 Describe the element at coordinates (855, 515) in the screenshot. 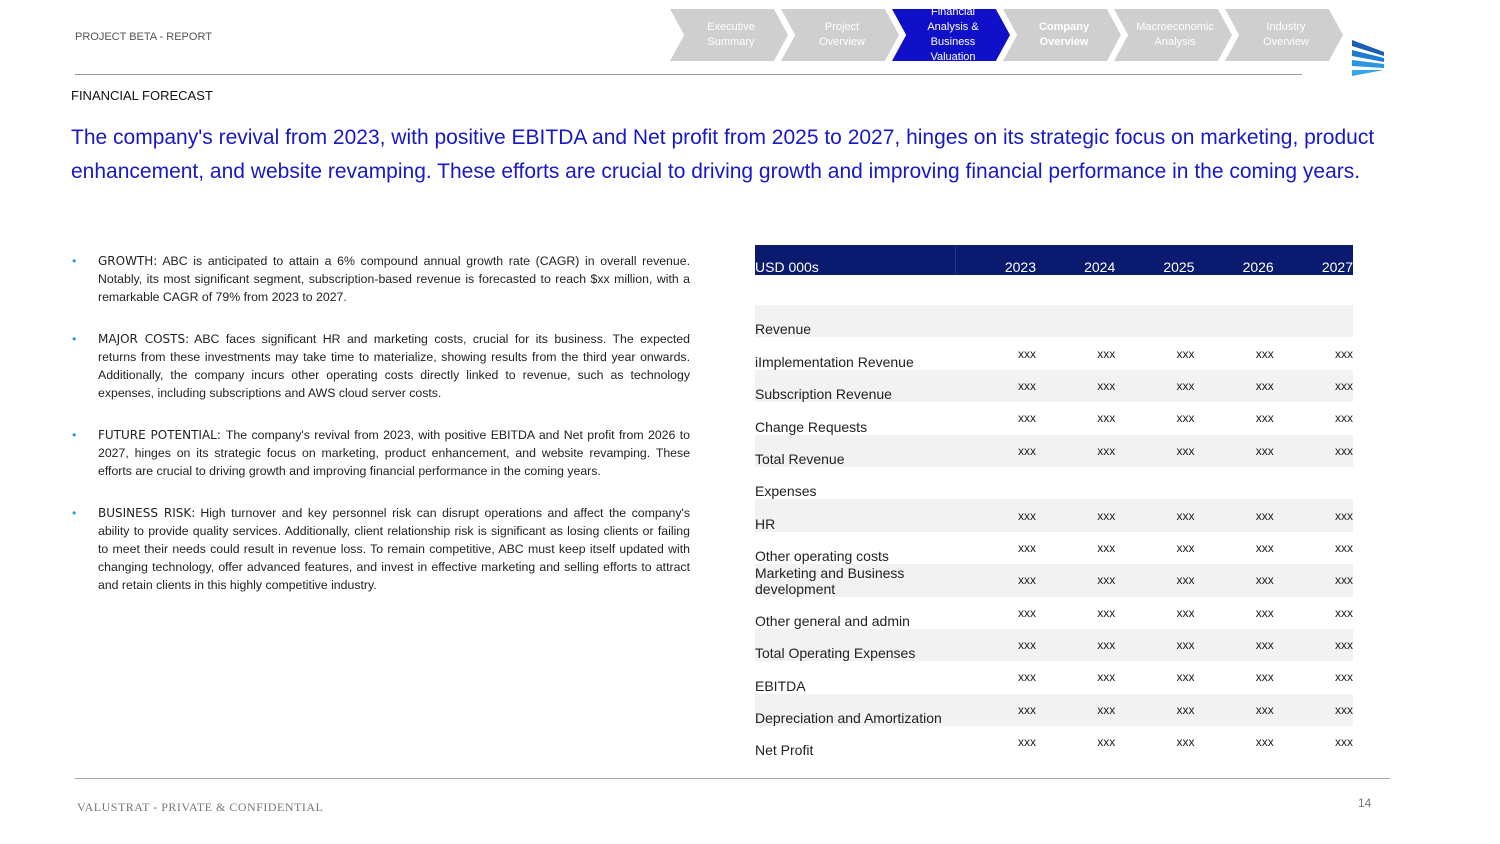

I see `row-label: HR` at that location.